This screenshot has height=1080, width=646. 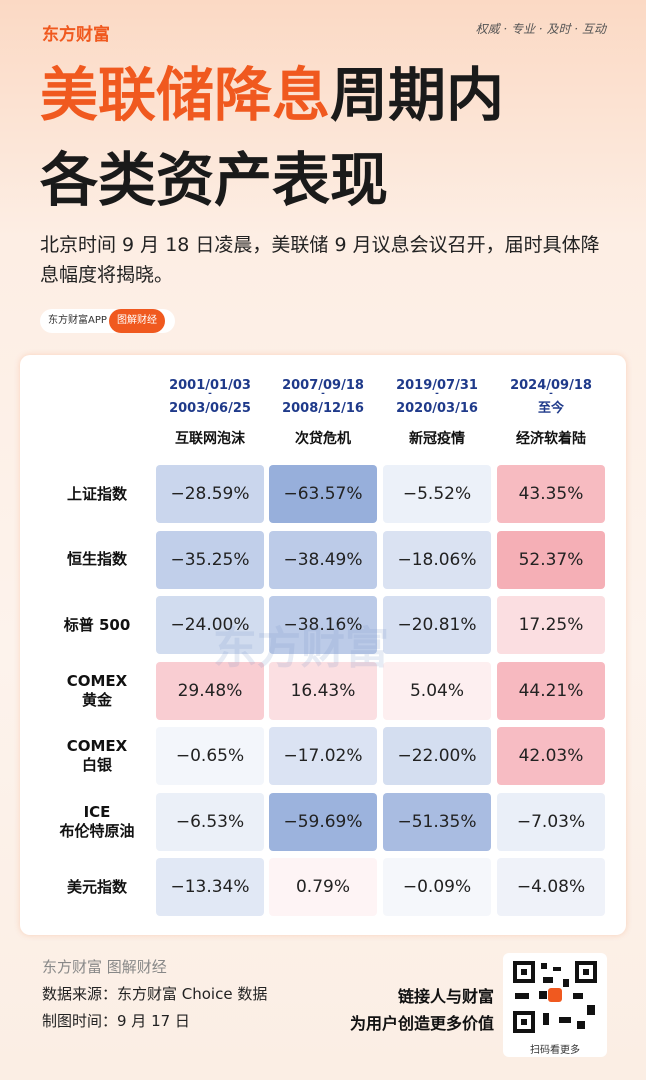 I want to click on column-start: 2001/01/03, so click(x=210, y=385).